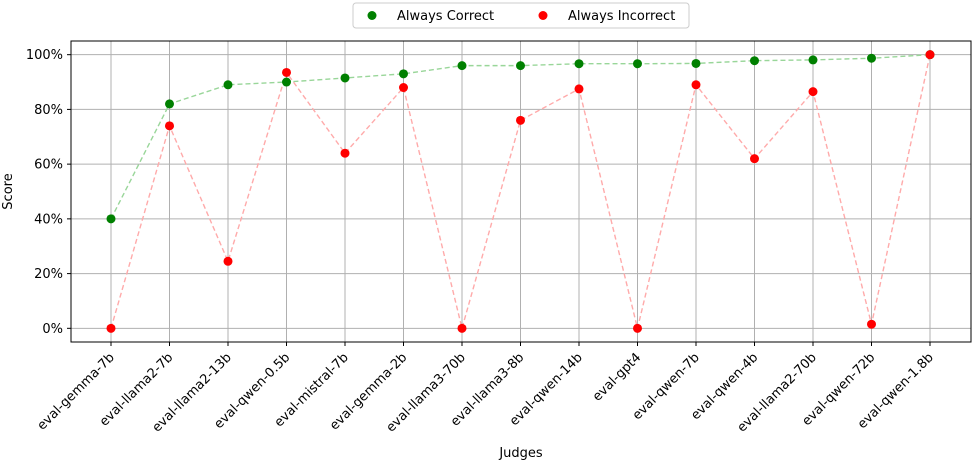  Describe the element at coordinates (617, 377) in the screenshot. I see `x-tick-label: eval-gpt4` at that location.